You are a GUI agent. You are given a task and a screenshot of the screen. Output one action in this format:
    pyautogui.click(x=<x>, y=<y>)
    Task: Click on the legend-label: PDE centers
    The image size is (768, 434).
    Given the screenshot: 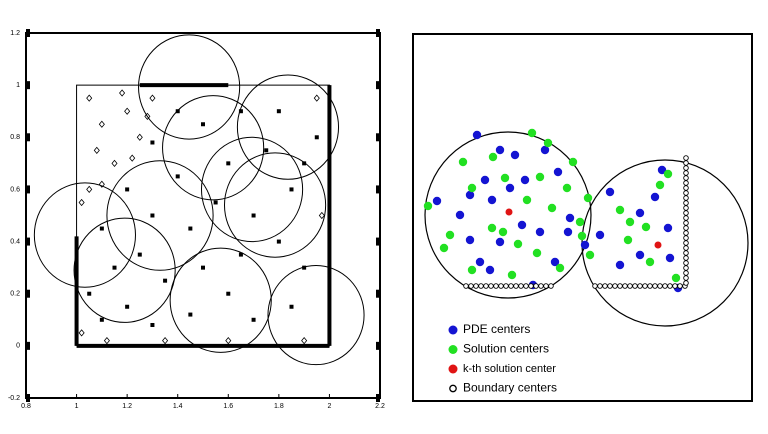 What is the action you would take?
    pyautogui.click(x=496, y=329)
    